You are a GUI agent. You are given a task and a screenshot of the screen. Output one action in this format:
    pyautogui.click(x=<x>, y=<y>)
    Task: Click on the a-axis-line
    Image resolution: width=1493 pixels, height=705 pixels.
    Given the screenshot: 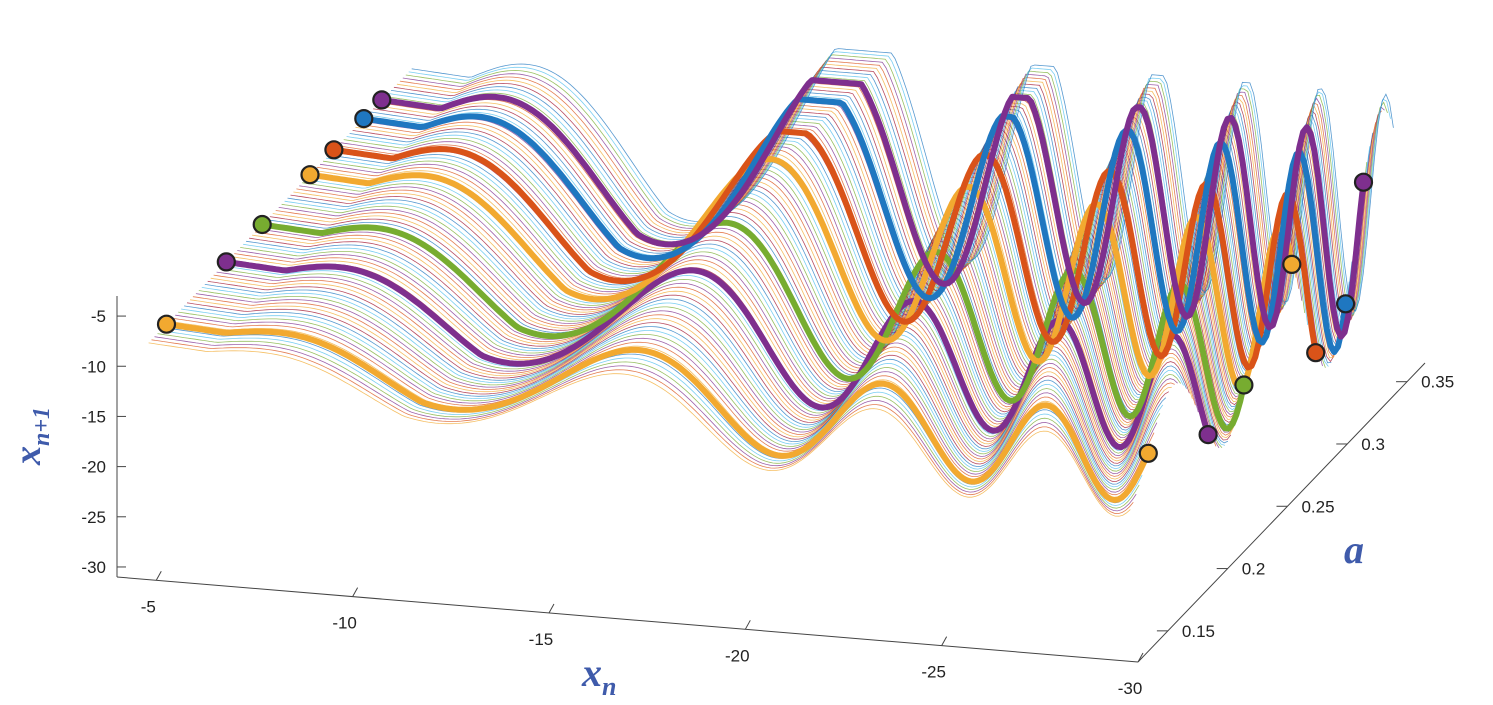 What is the action you would take?
    pyautogui.click(x=1281, y=512)
    